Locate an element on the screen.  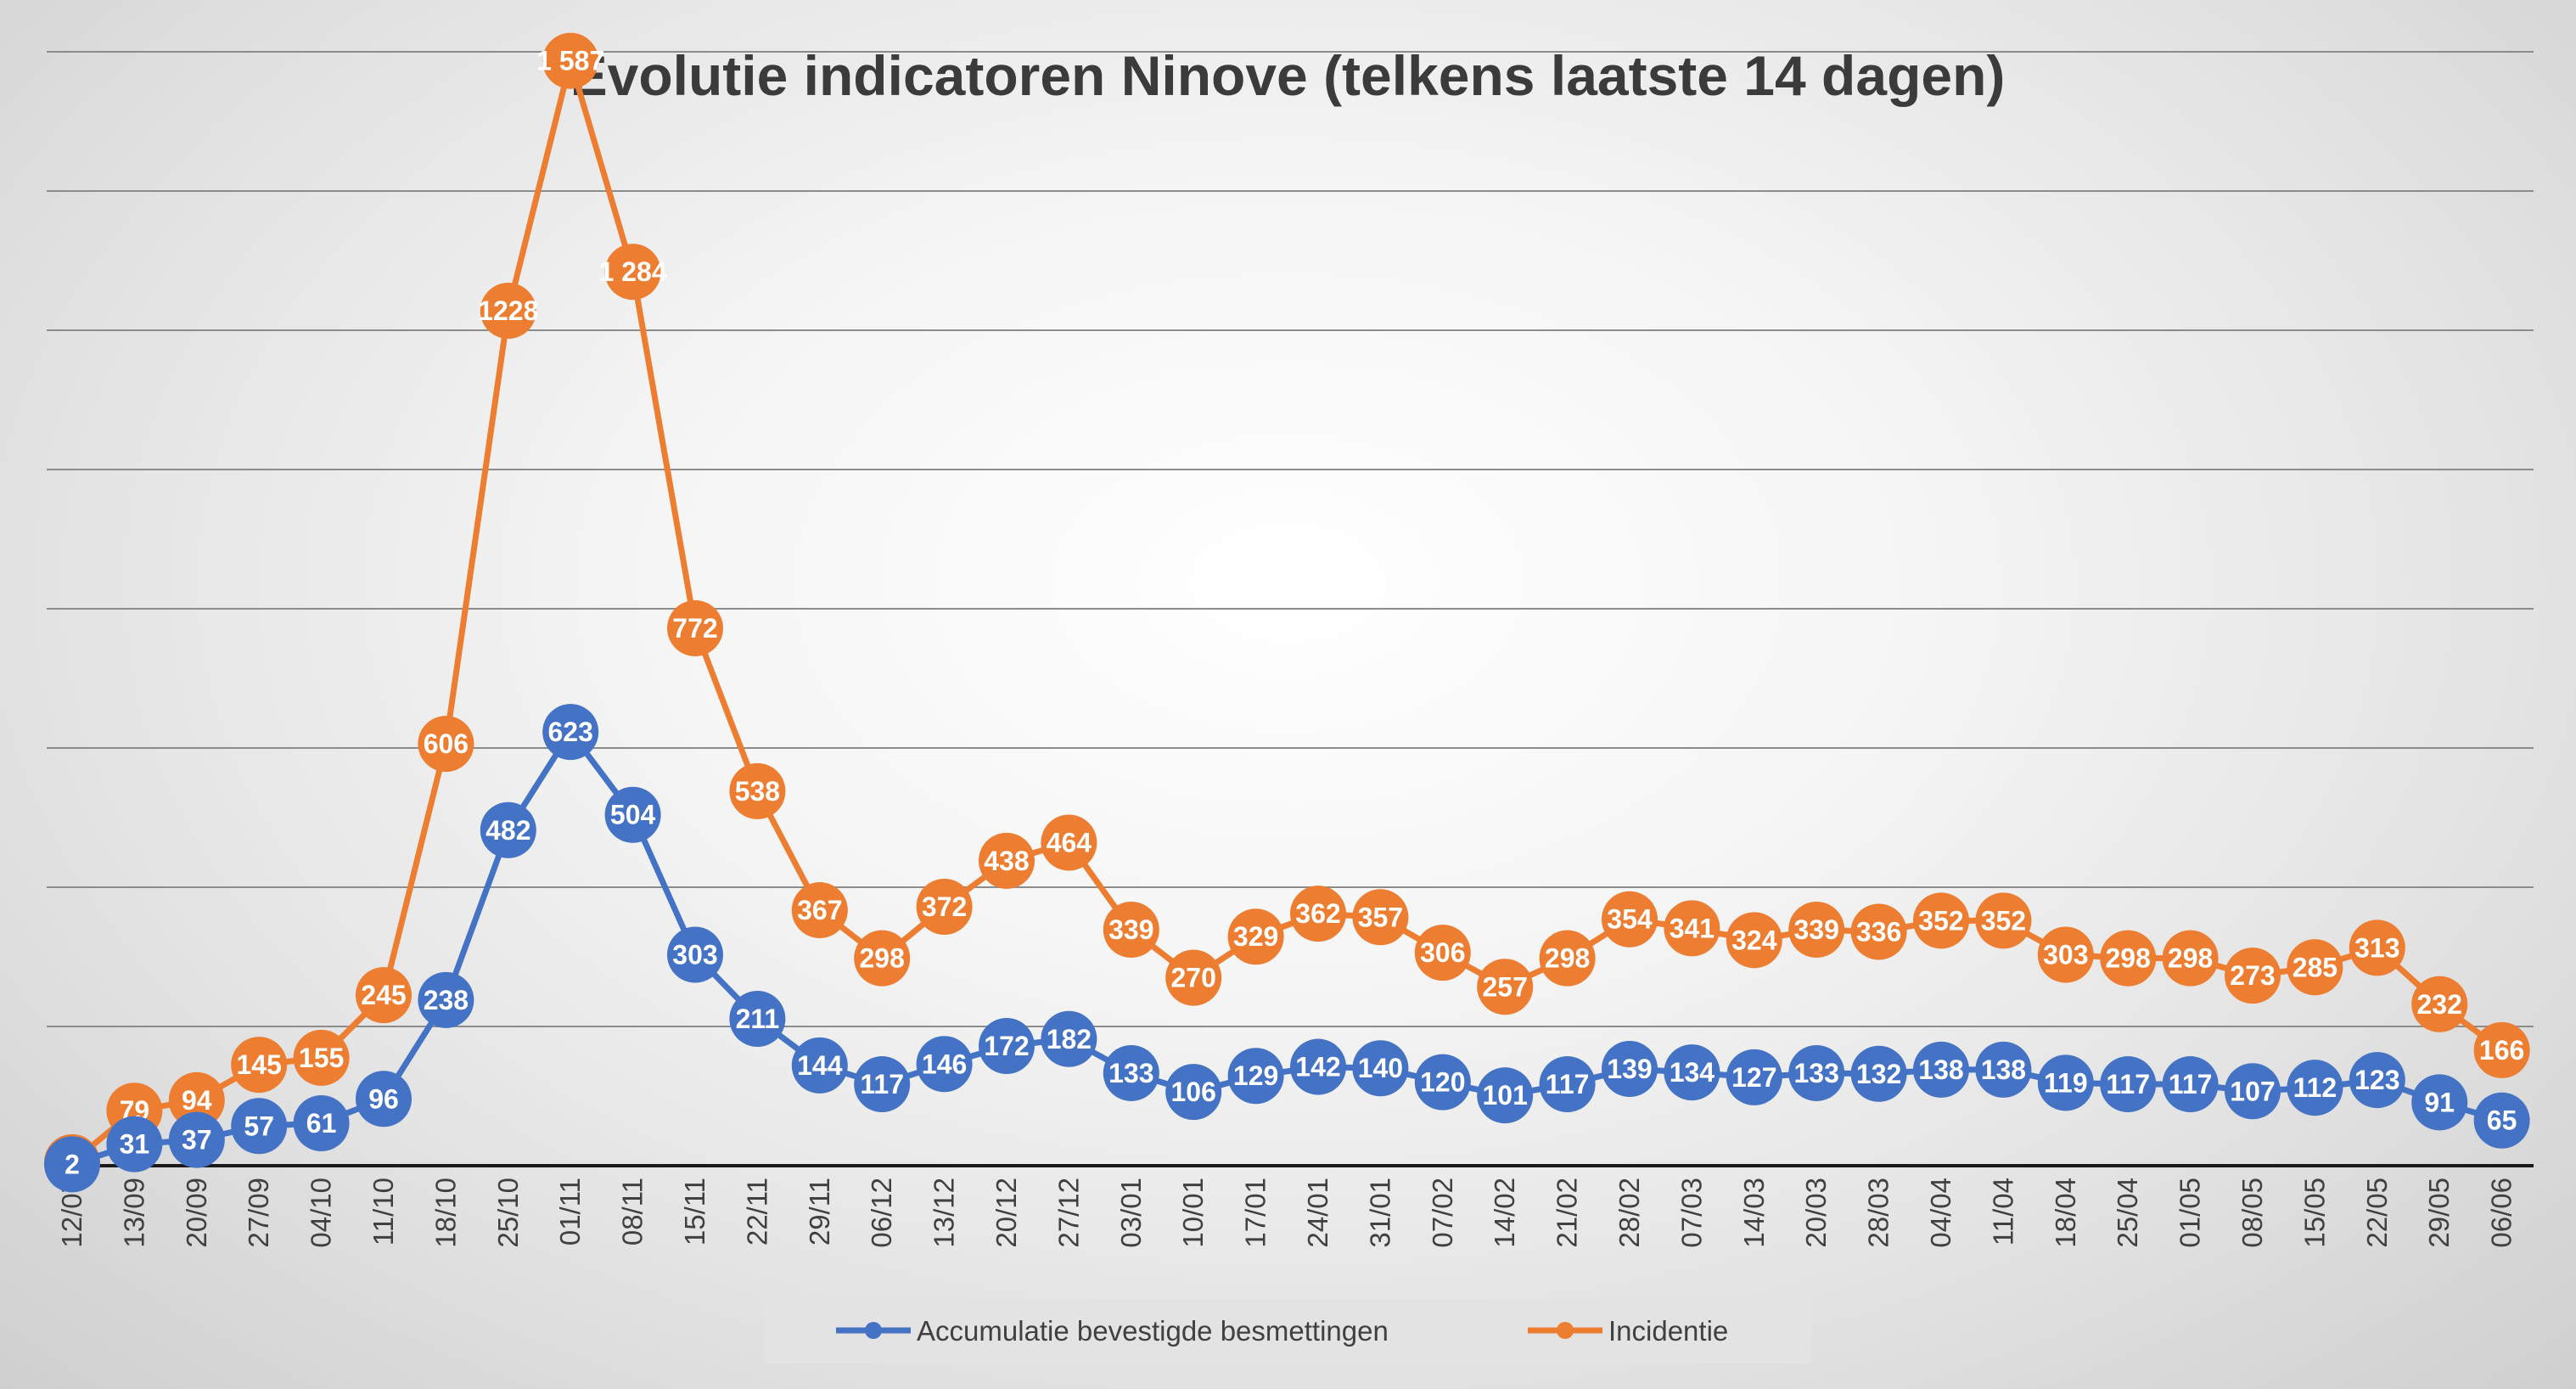
data-label: 129 is located at coordinates (1255, 1075).